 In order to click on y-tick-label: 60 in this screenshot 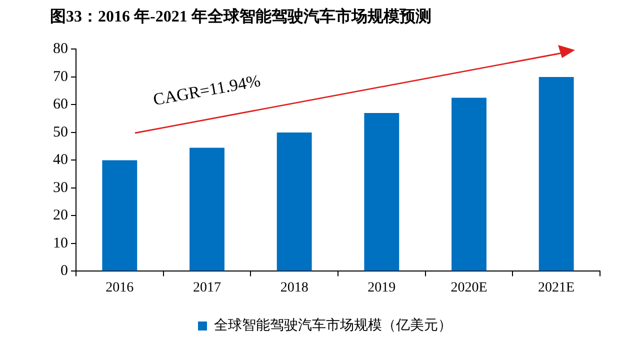, I will do `click(60, 104)`.